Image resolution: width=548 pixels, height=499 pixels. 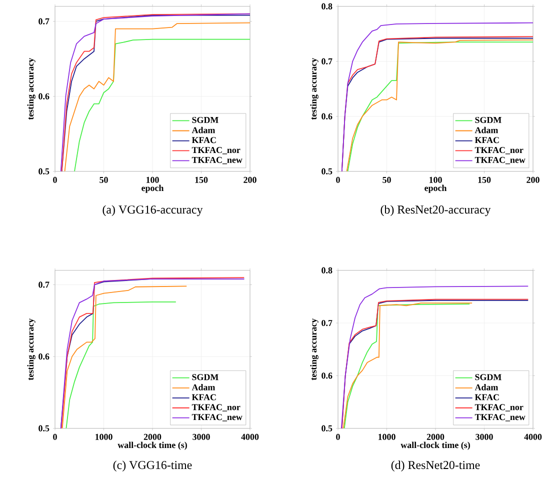 What do you see at coordinates (152, 210) in the screenshot?
I see `text: (a) VGG16-accuracy` at bounding box center [152, 210].